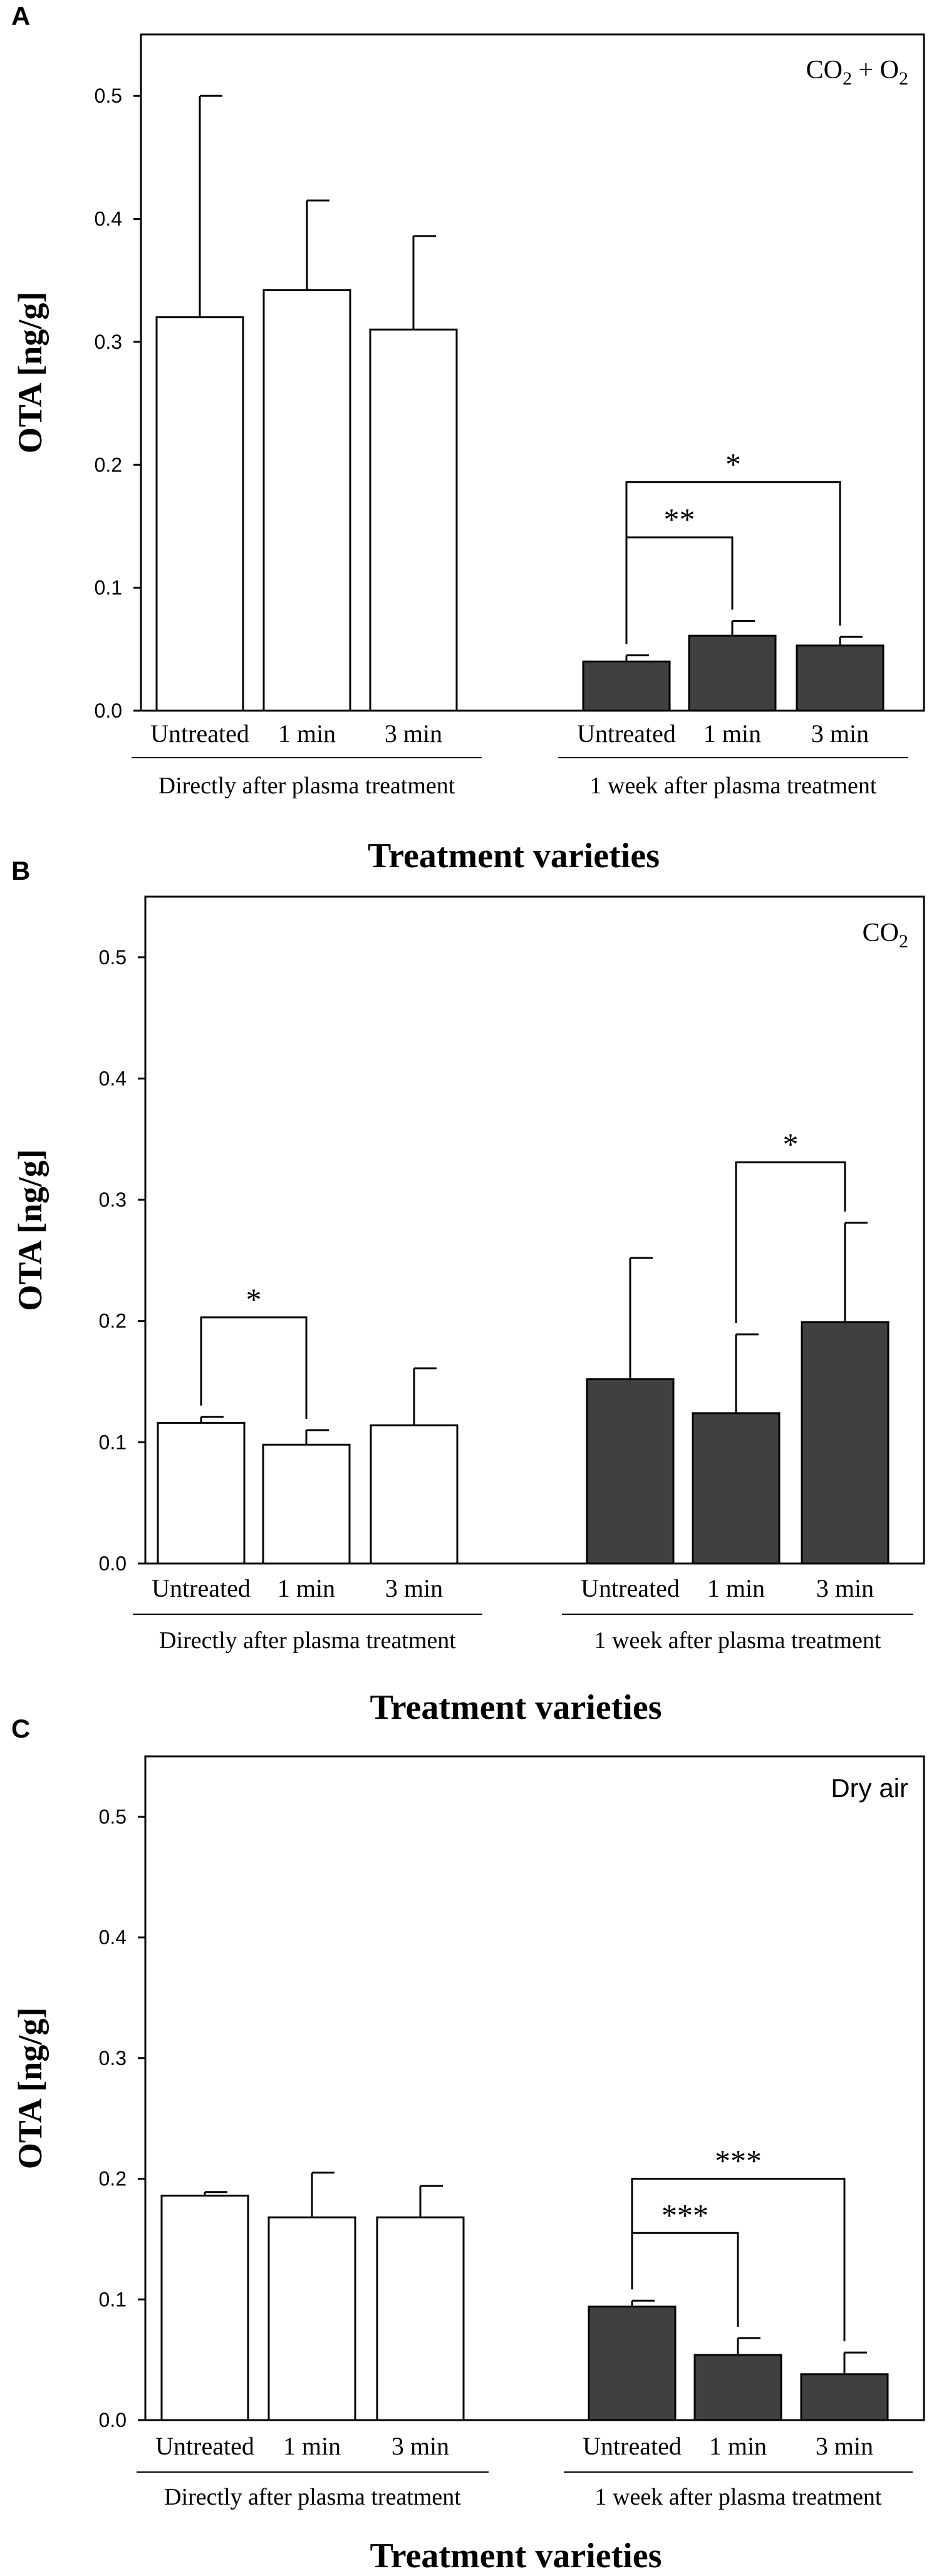 Image resolution: width=939 pixels, height=2576 pixels. What do you see at coordinates (875, 71) in the screenshot?
I see `gas-label-rest: + O` at bounding box center [875, 71].